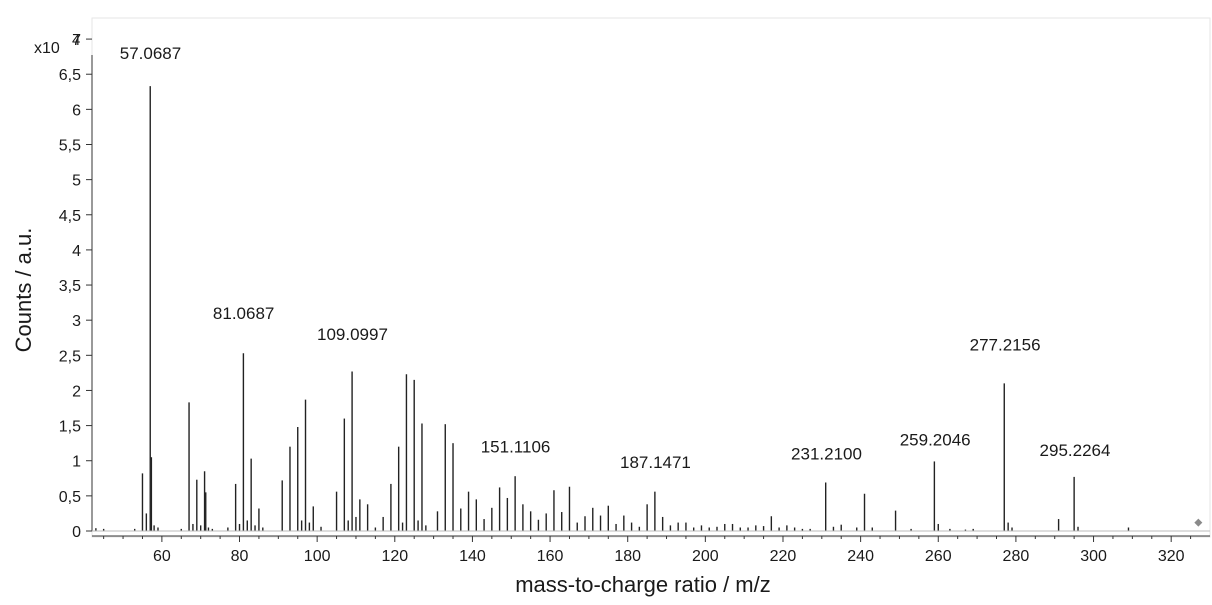 This screenshot has width=1212, height=605. What do you see at coordinates (76, 462) in the screenshot?
I see `y-tick-label: 1` at bounding box center [76, 462].